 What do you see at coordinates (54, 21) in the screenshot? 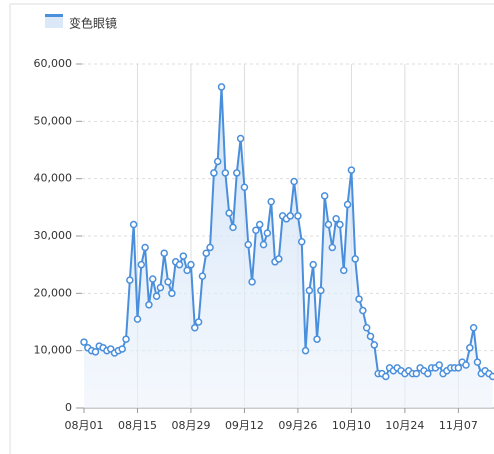
I see `legend-icon` at bounding box center [54, 21].